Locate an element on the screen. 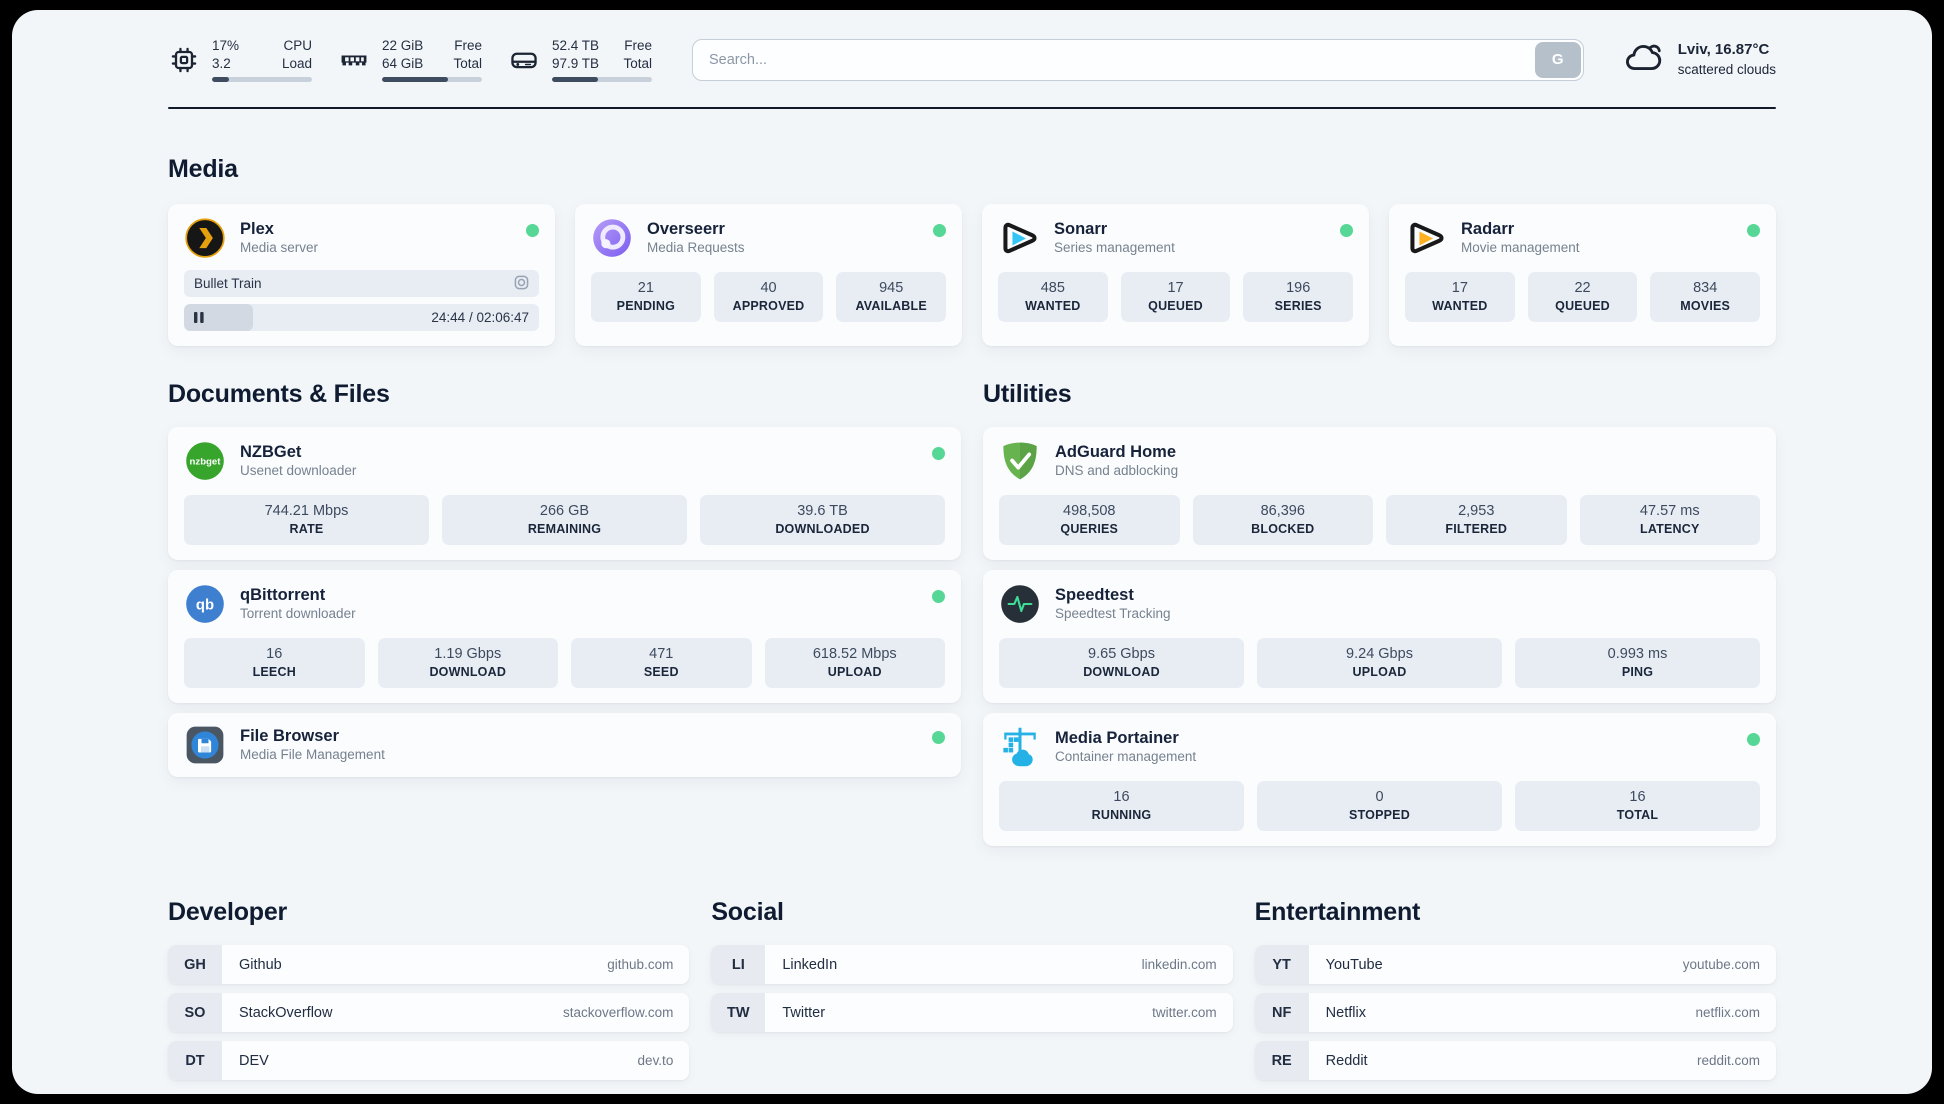 This screenshot has width=1944, height=1104. header-divider is located at coordinates (972, 108).